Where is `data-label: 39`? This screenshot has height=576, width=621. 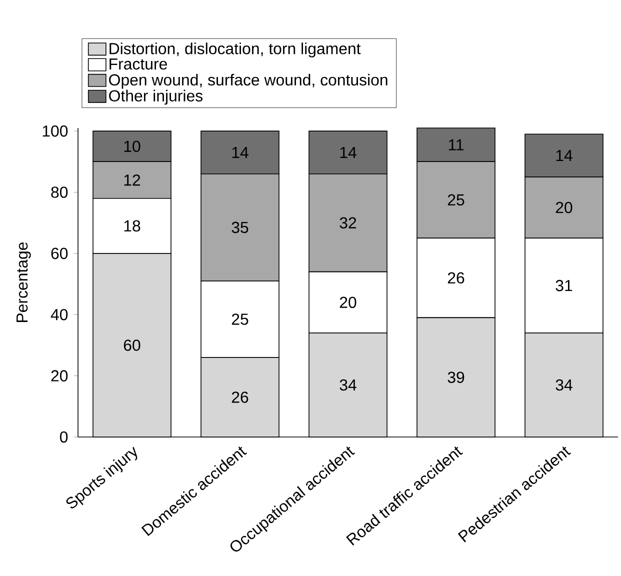
data-label: 39 is located at coordinates (456, 377).